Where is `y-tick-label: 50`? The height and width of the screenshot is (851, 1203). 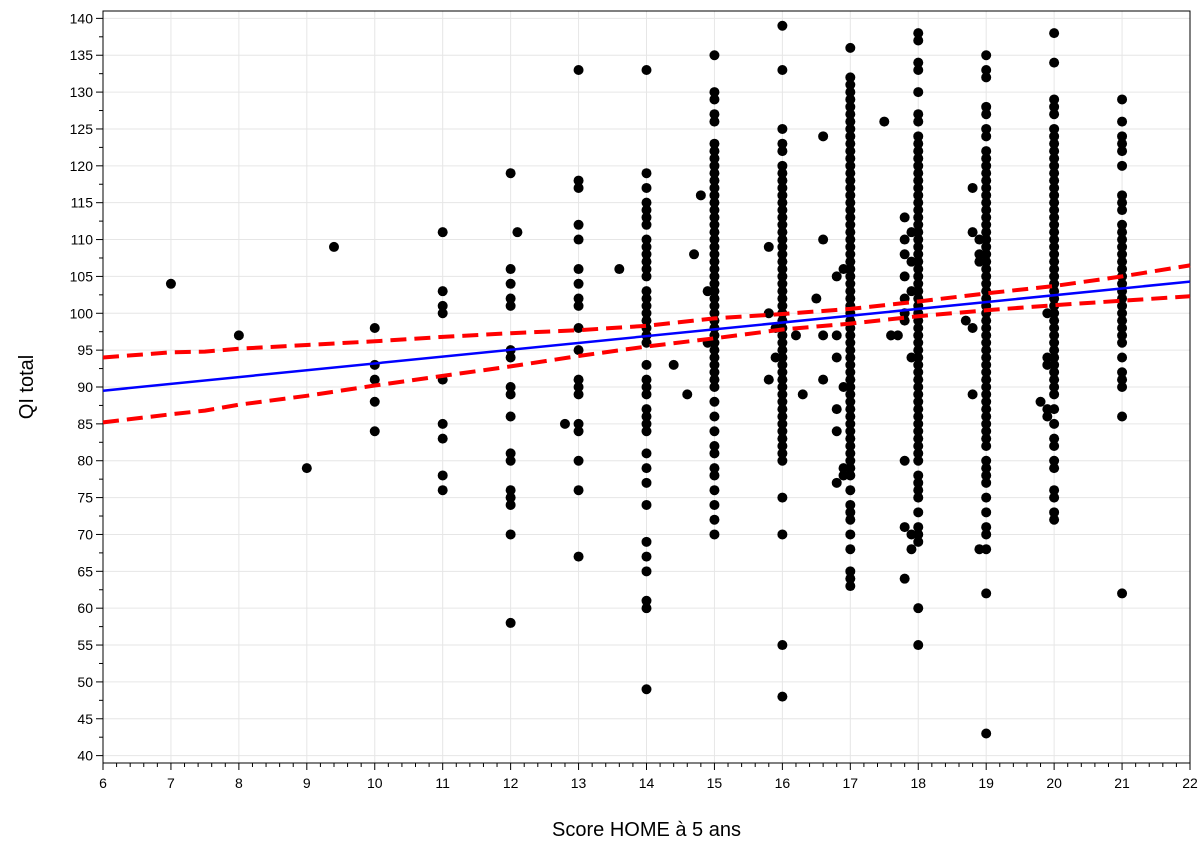
y-tick-label: 50 is located at coordinates (85, 682).